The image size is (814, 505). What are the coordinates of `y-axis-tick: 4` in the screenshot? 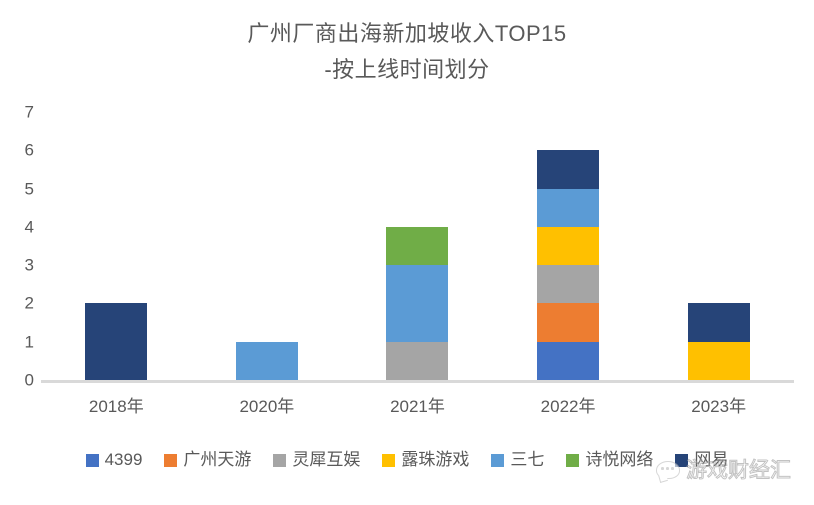 It's located at (29, 227).